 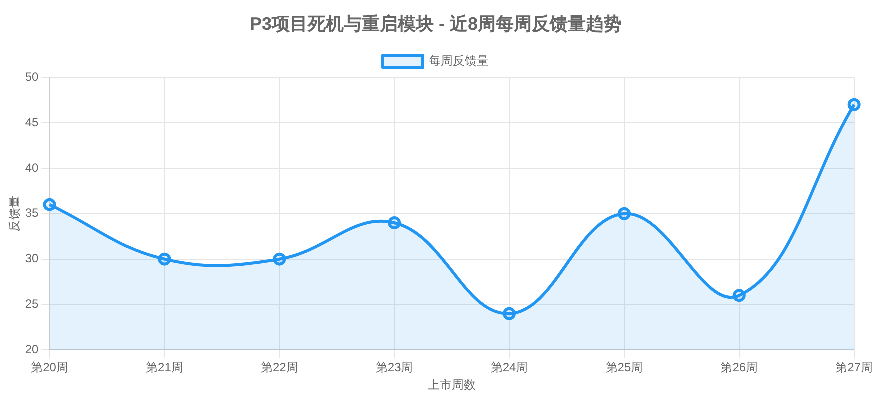 What do you see at coordinates (452, 385) in the screenshot?
I see `x-axis-title: 上市周数` at bounding box center [452, 385].